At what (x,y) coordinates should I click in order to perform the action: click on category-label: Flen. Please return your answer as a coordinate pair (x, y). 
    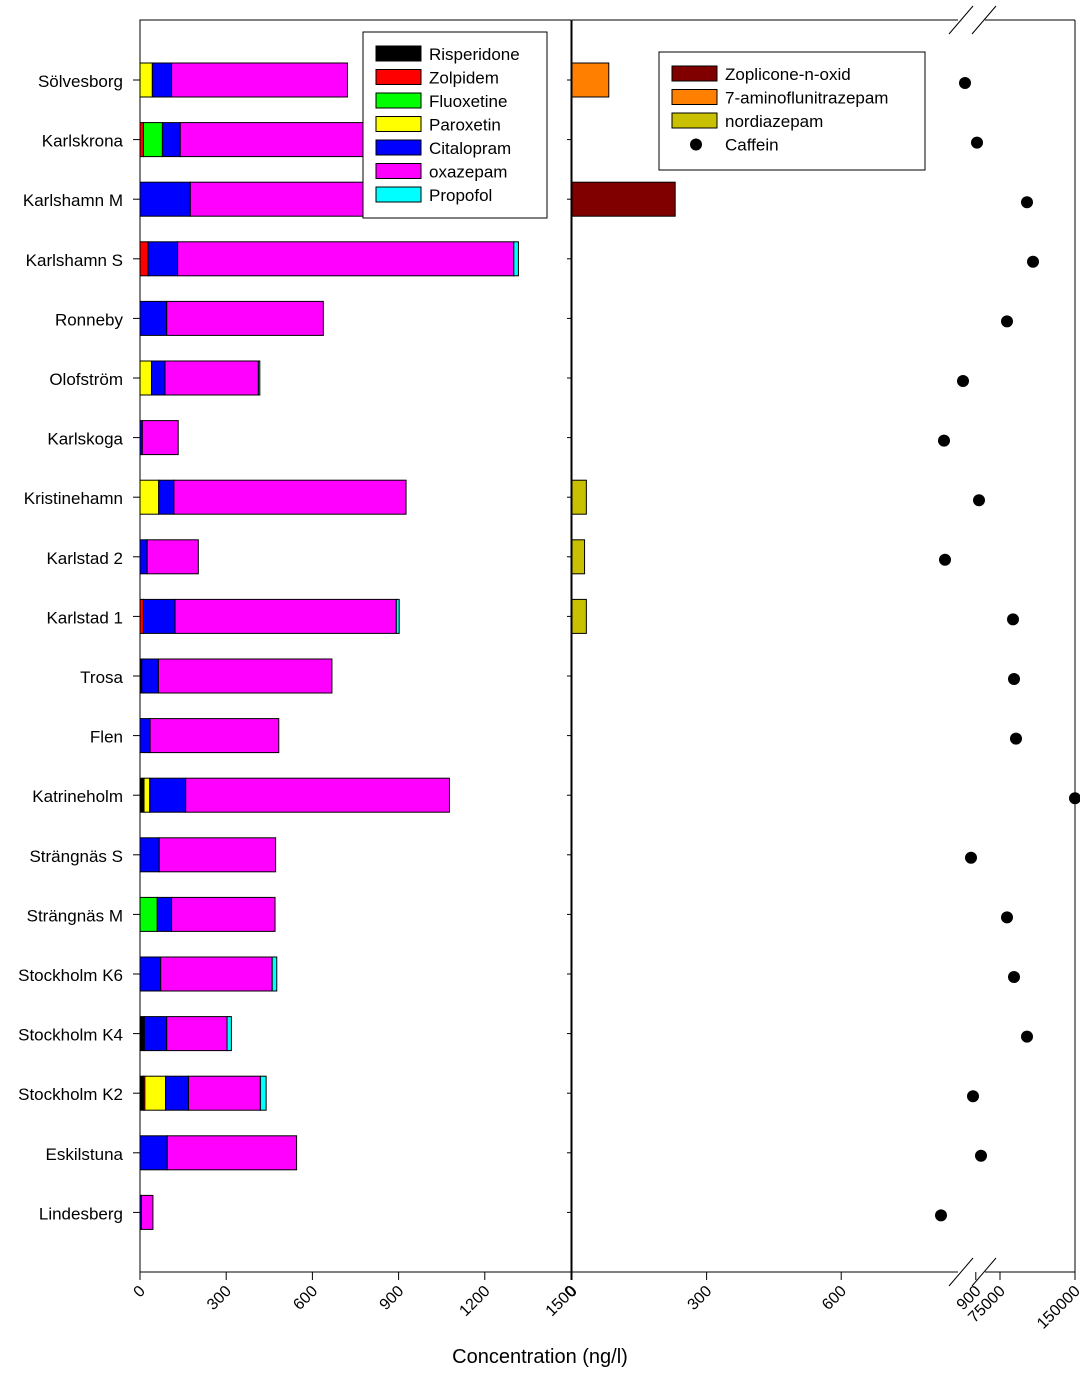
    Looking at the image, I should click on (106, 737).